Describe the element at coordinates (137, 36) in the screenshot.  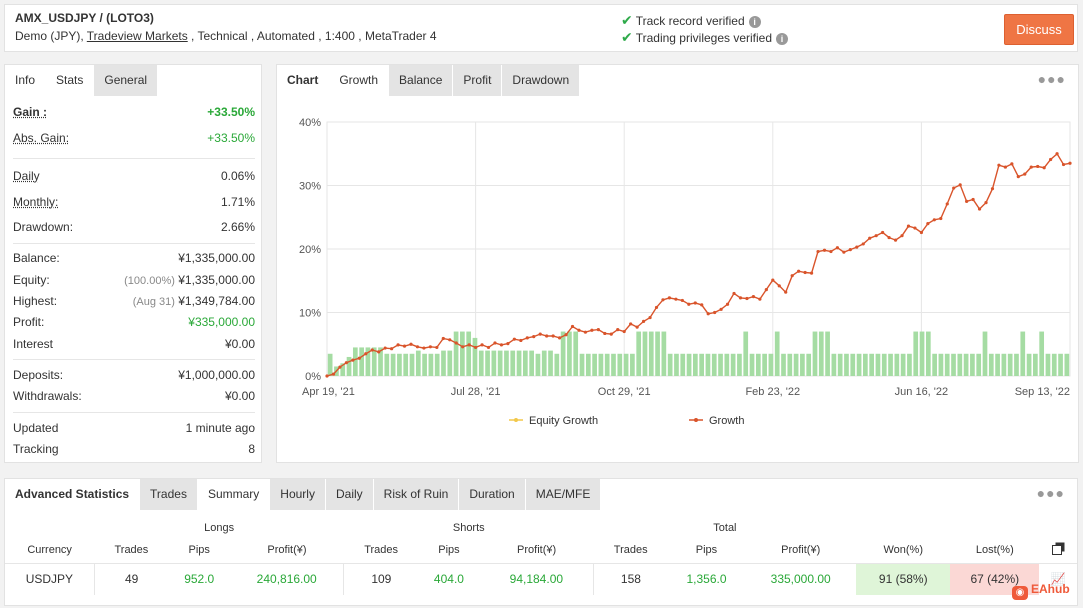
I see `broker-link: Tradeview Markets` at that location.